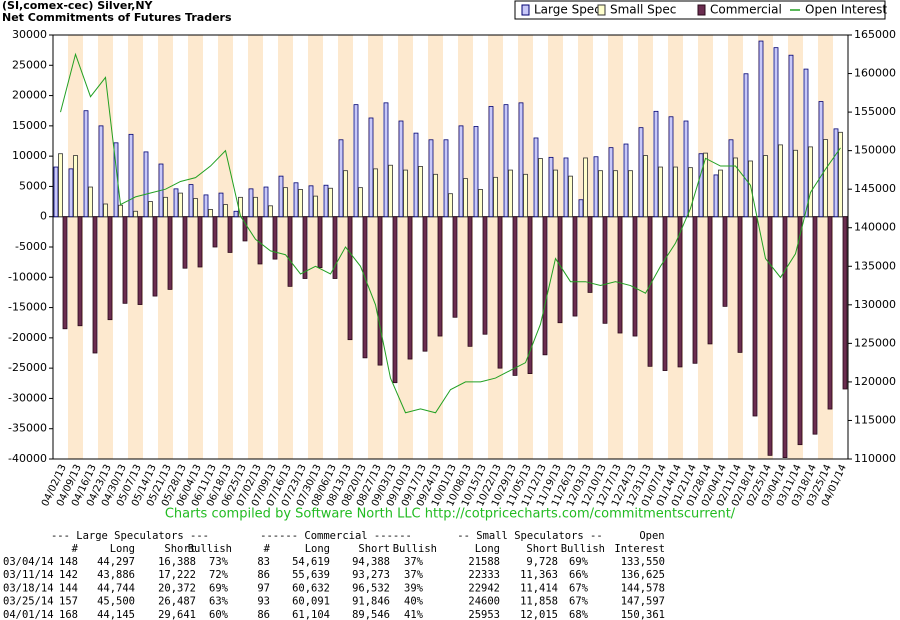 This screenshot has width=900, height=620. Describe the element at coordinates (639, 549) in the screenshot. I see `table-header: Interest` at that location.